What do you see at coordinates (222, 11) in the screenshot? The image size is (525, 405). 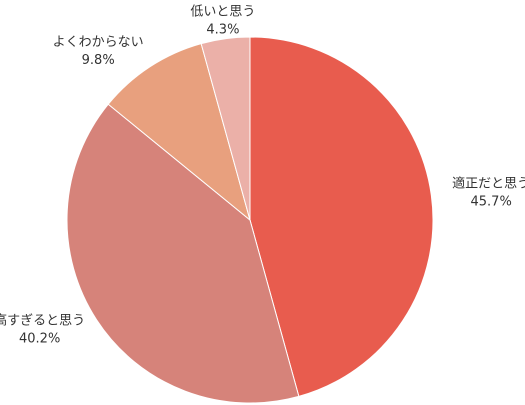 I see `slice-label: 低いと思う` at bounding box center [222, 11].